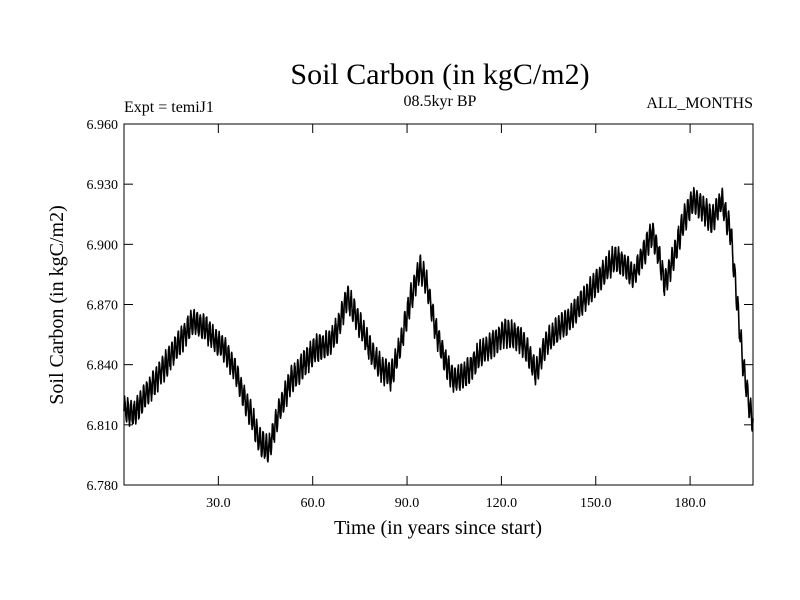 The image size is (800, 600). I want to click on y-tick-label: 6.780, so click(103, 486).